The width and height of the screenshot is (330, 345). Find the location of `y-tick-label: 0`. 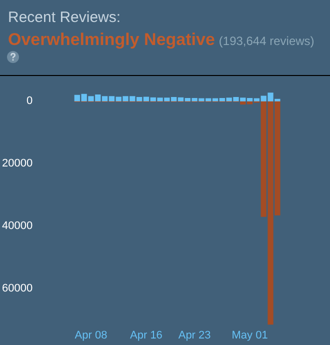

y-tick-label: 0 is located at coordinates (29, 101).